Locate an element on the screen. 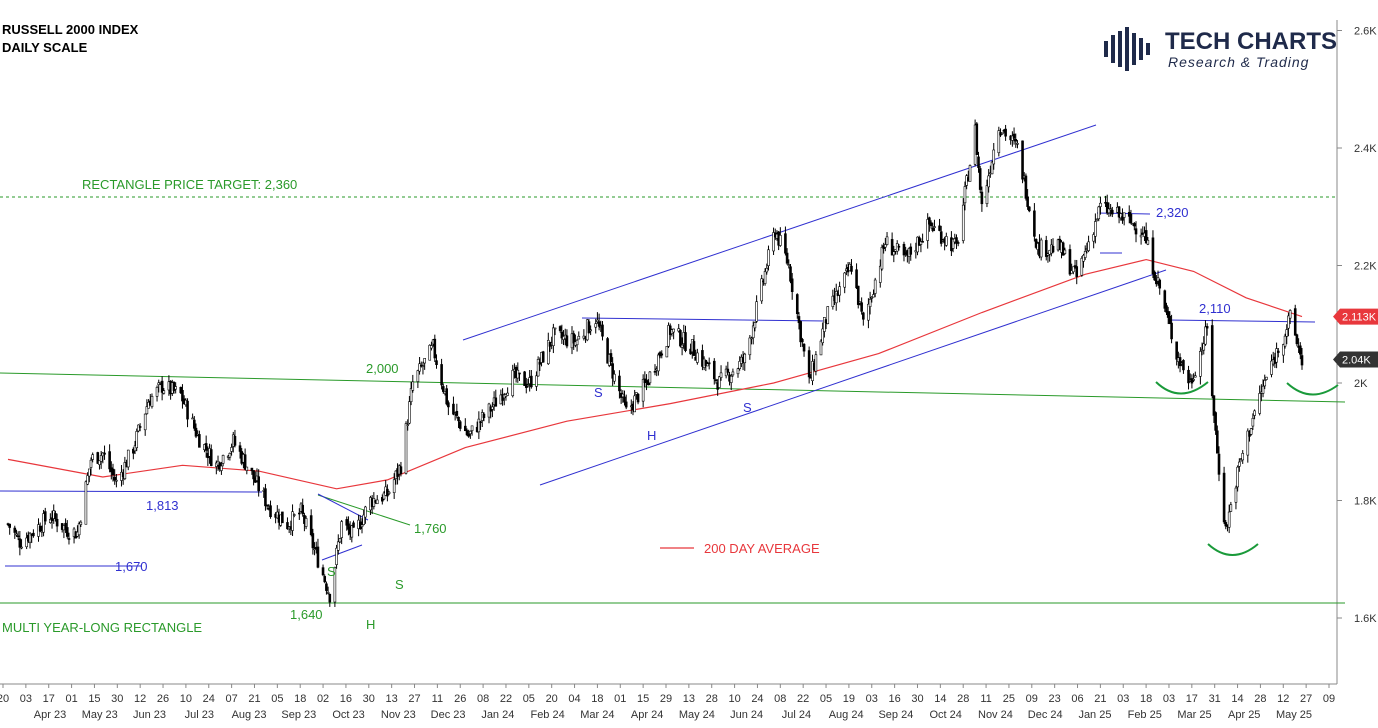  x-month-label: Feb 25 is located at coordinates (1145, 715).